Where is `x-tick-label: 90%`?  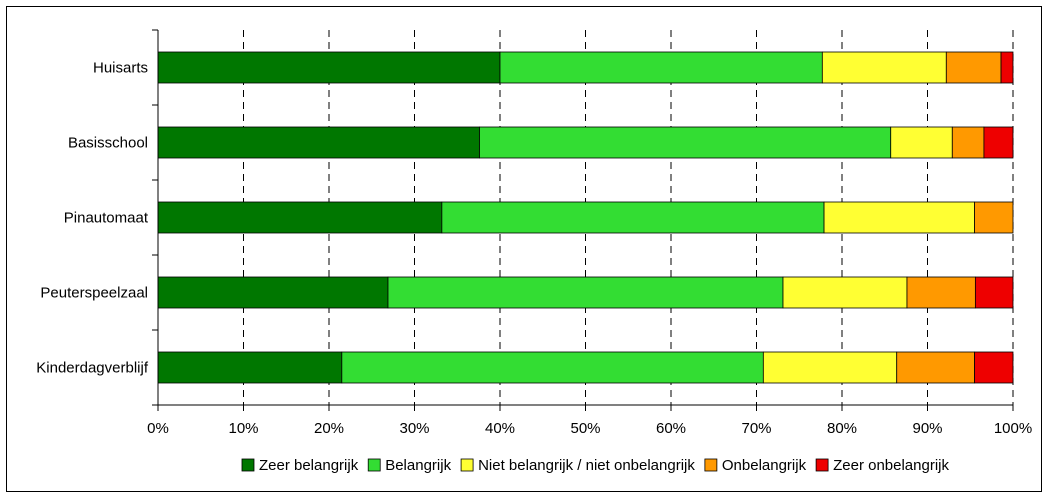 x-tick-label: 90% is located at coordinates (927, 428).